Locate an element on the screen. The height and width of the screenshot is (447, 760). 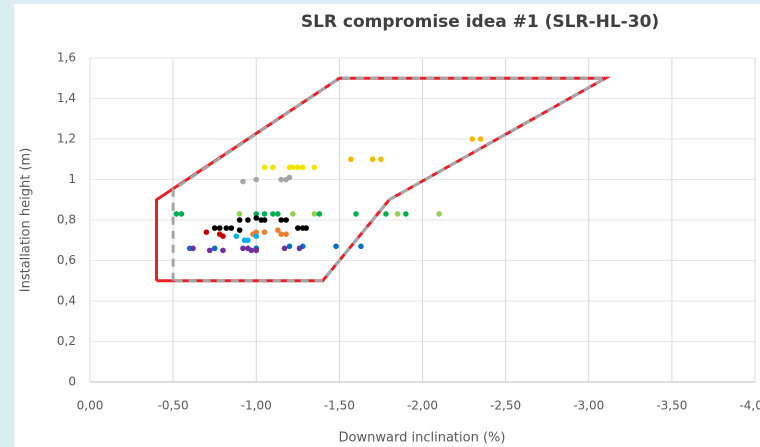
x-tick-label: -1,50 is located at coordinates (339, 406).